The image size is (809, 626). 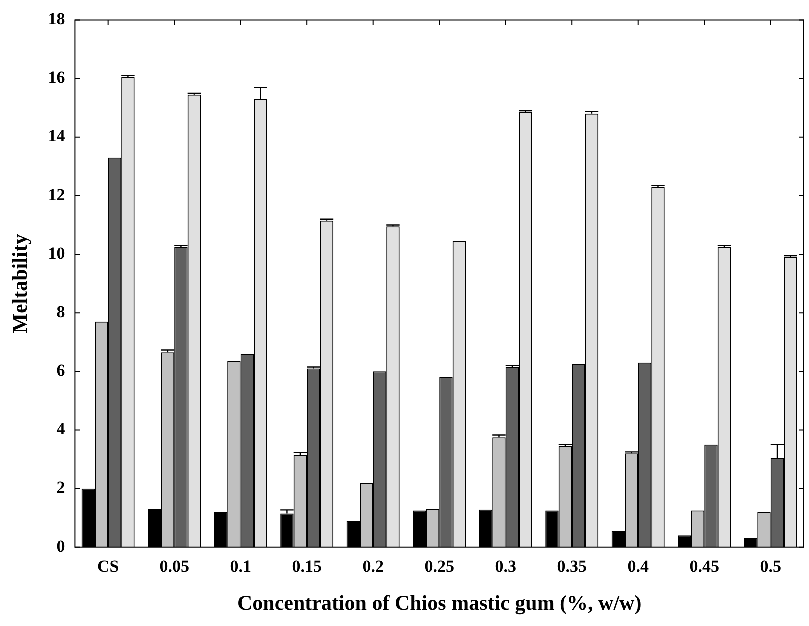 What do you see at coordinates (771, 566) in the screenshot?
I see `x-tick-label: 0.5` at bounding box center [771, 566].